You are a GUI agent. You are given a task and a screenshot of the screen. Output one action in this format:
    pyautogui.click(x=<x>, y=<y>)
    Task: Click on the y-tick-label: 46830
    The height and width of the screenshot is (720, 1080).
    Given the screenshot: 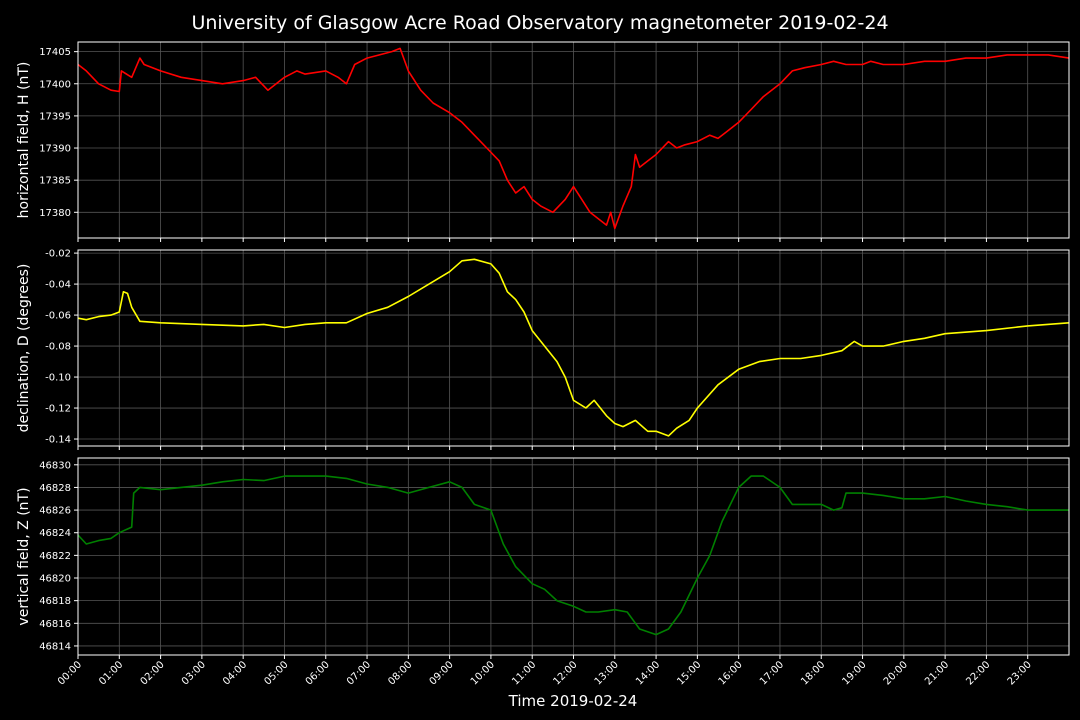 What is the action you would take?
    pyautogui.click(x=55, y=465)
    